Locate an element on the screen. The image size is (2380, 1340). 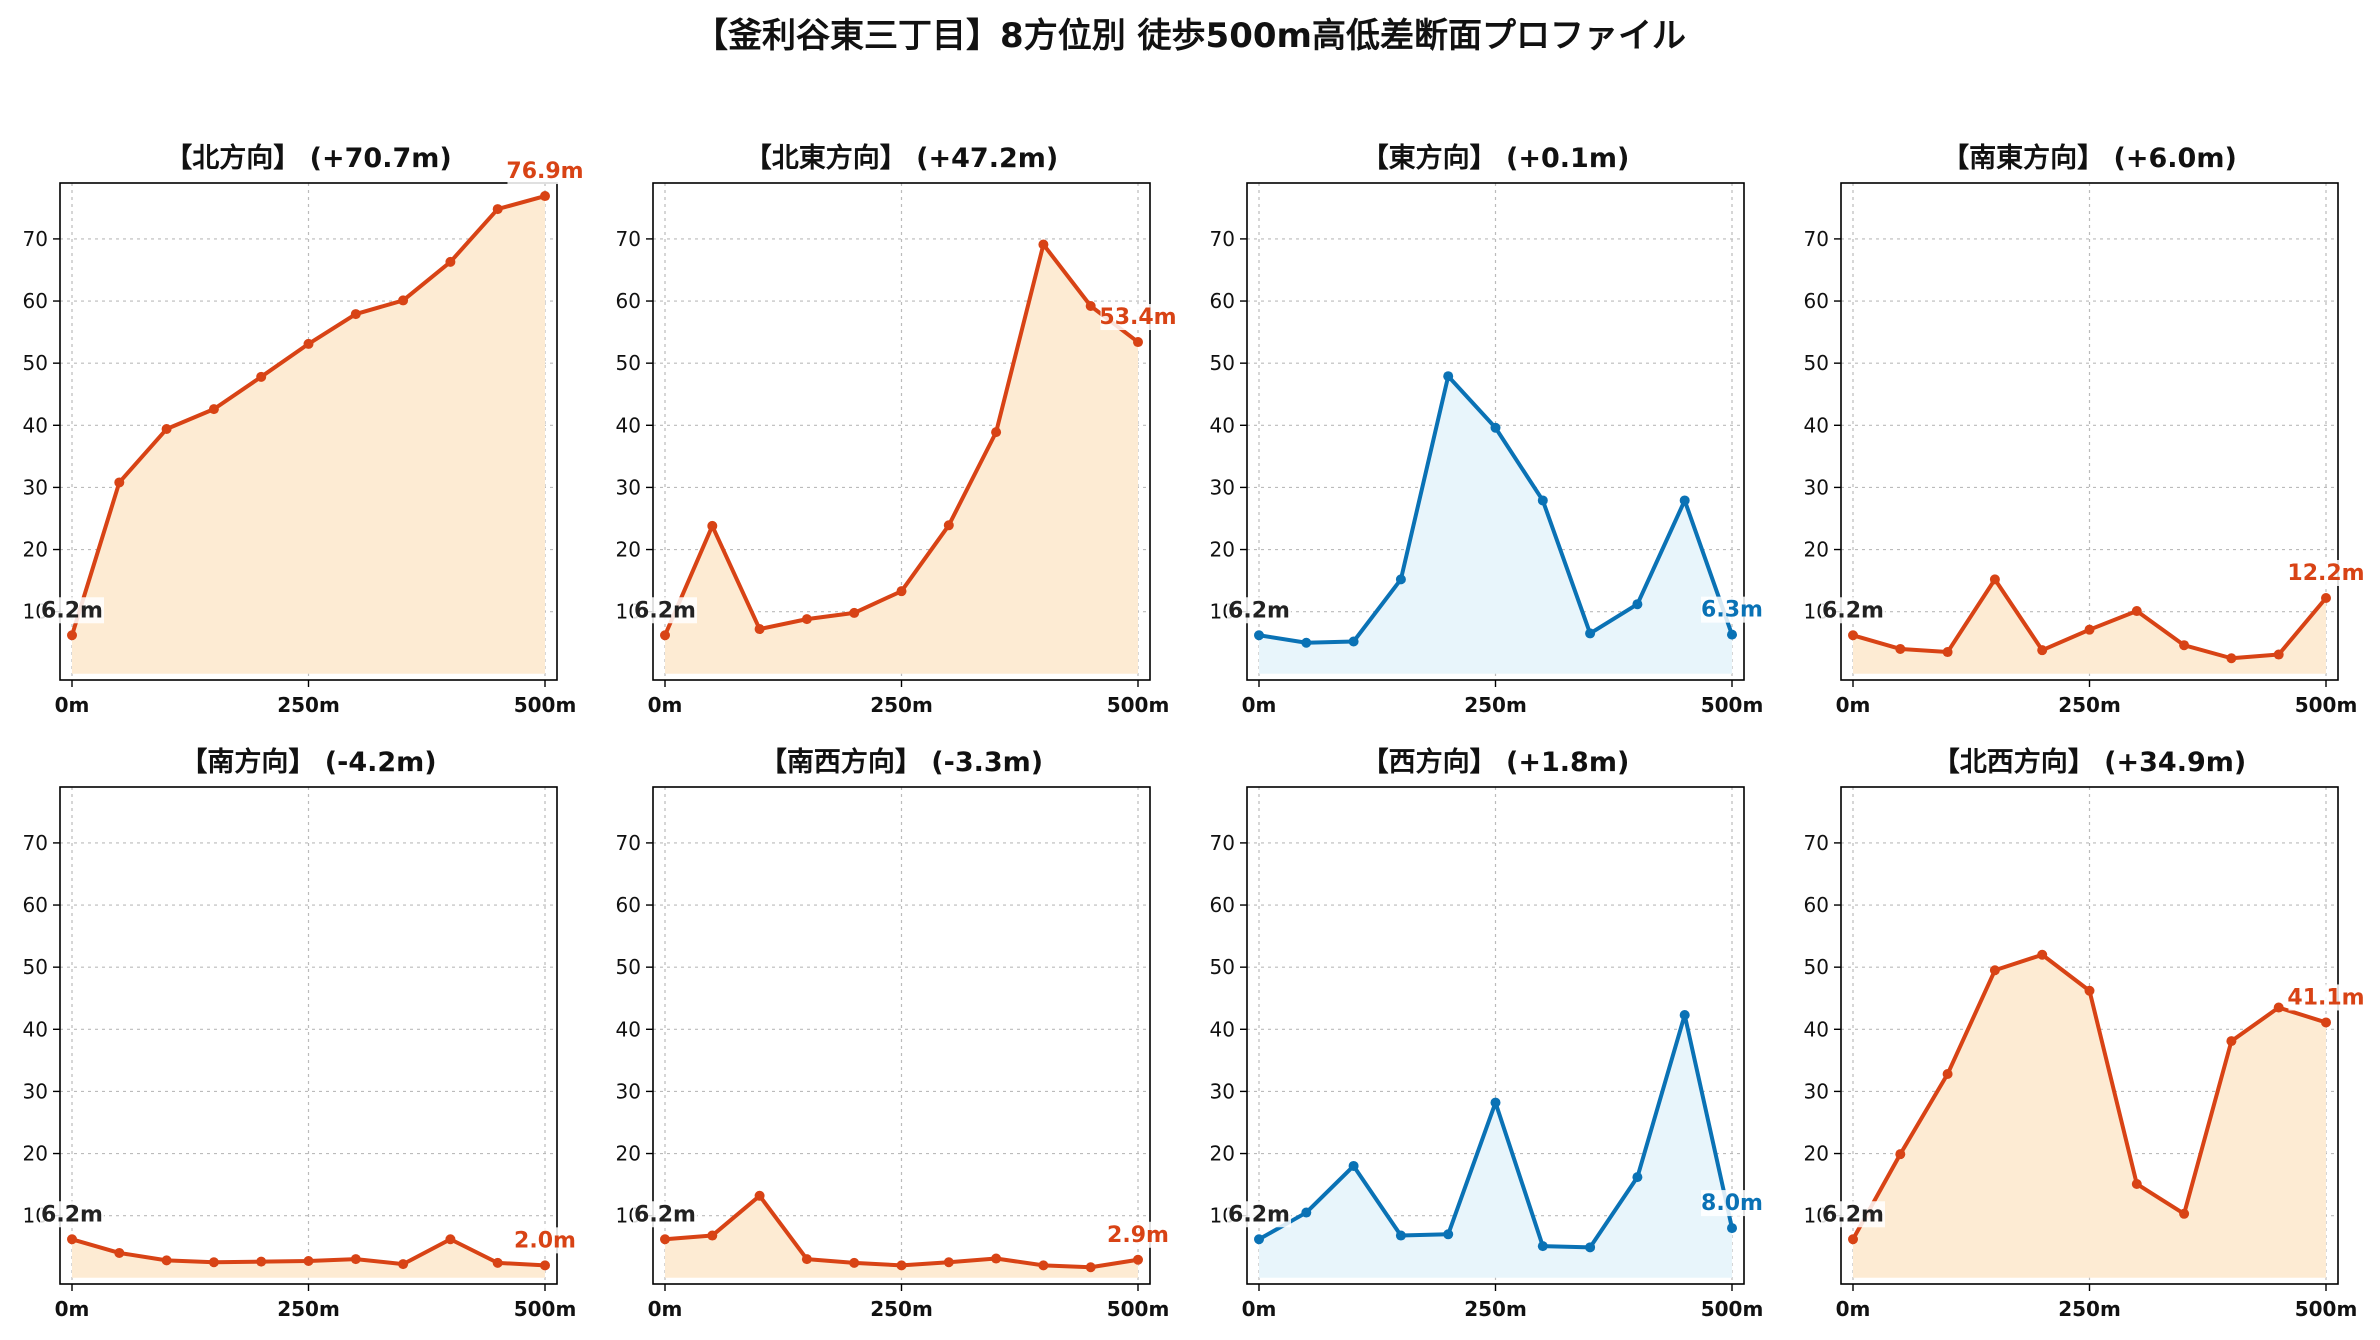
end-label: 2.9m is located at coordinates (1138, 1235).